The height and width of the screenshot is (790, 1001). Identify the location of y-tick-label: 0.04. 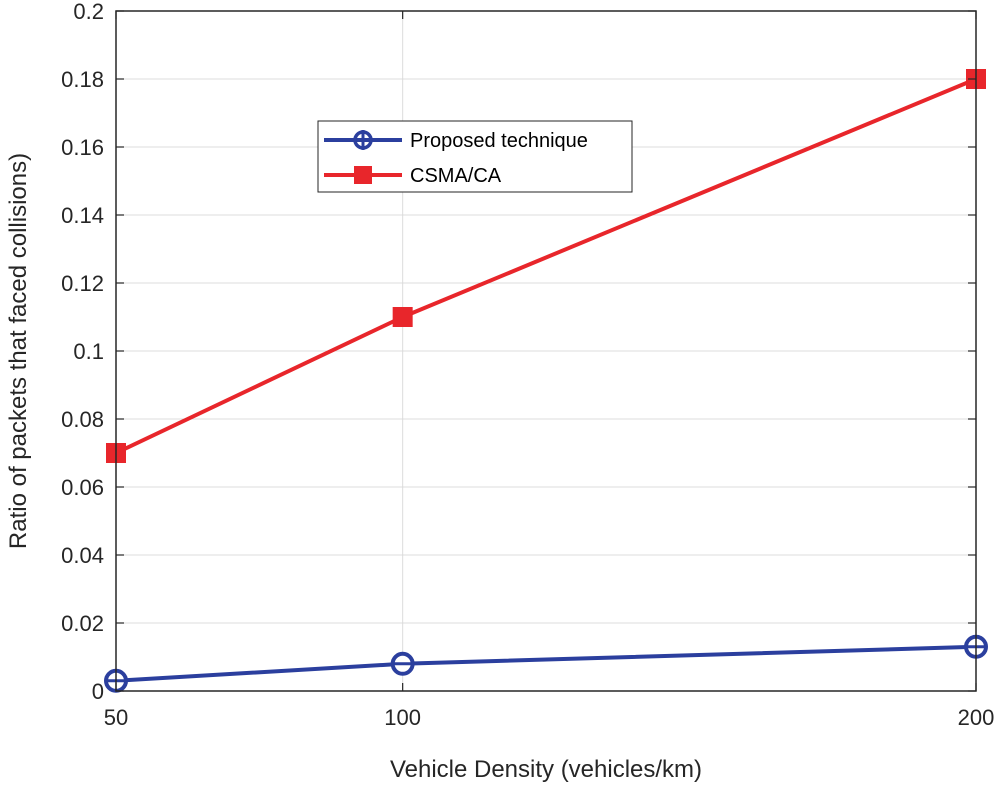
(82, 555).